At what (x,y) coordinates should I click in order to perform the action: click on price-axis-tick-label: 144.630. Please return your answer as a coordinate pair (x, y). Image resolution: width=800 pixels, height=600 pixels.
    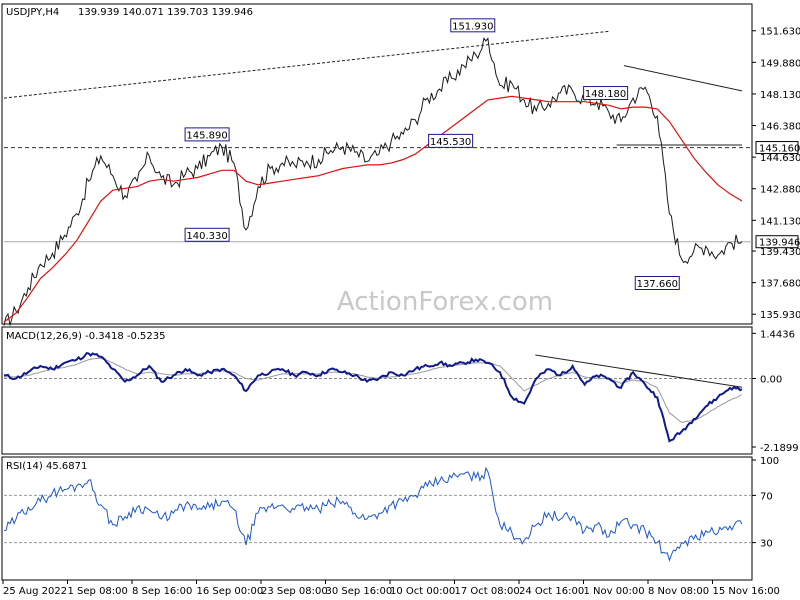
    Looking at the image, I should click on (780, 158).